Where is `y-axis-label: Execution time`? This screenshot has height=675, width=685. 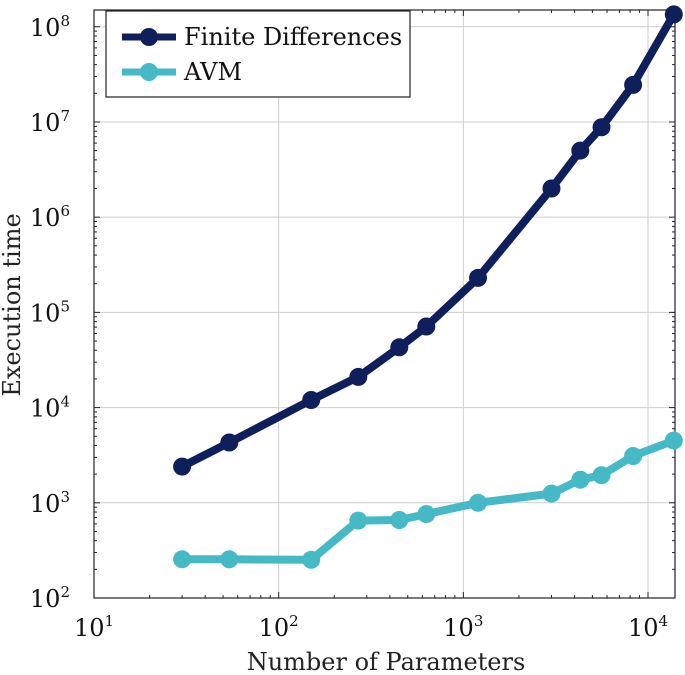
y-axis-label: Execution time is located at coordinates (13, 304).